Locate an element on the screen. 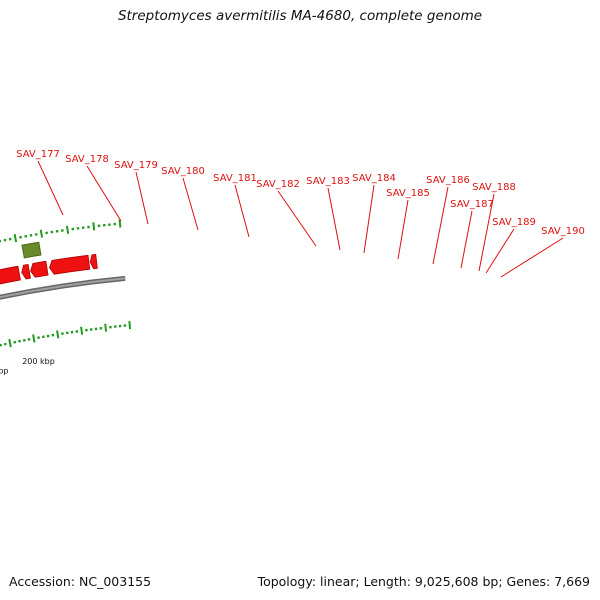  gene-label: SAV_189 is located at coordinates (514, 222).